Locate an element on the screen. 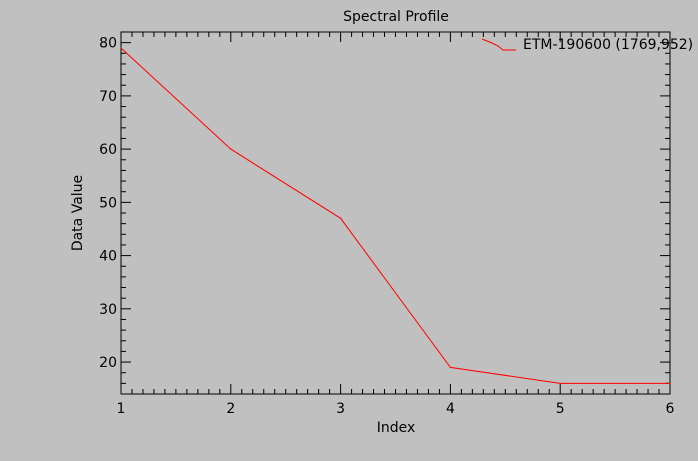 This screenshot has height=461, width=698. y-tick-label: 70 is located at coordinates (108, 97).